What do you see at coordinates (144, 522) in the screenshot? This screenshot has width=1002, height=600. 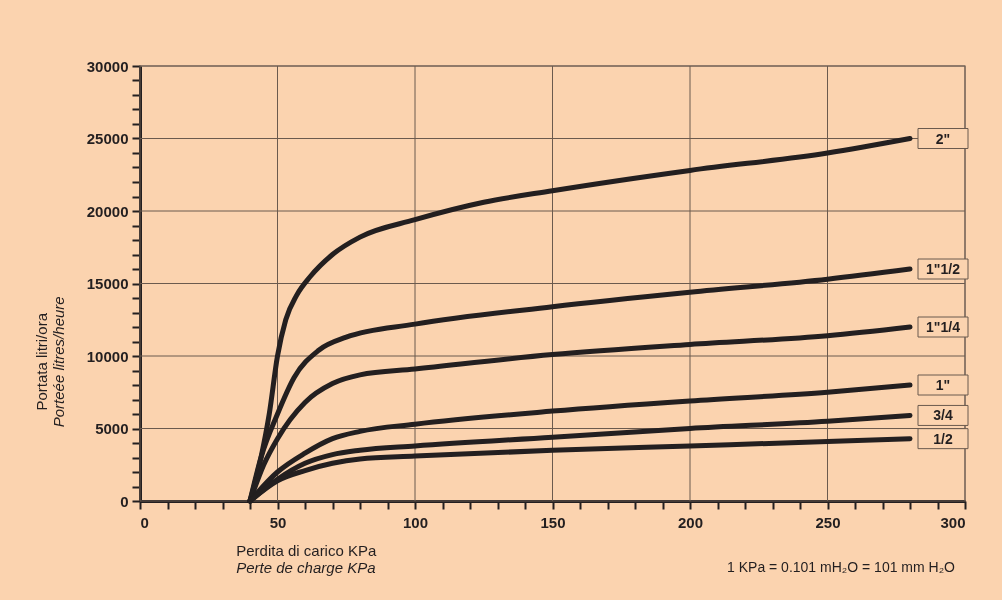 I see `x-tick-label: 0` at bounding box center [144, 522].